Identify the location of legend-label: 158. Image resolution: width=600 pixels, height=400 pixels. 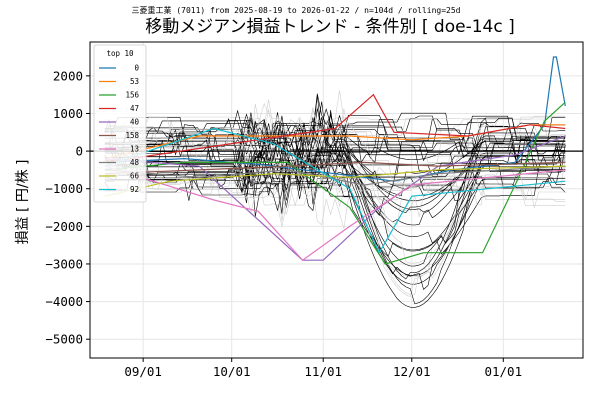
(132, 135).